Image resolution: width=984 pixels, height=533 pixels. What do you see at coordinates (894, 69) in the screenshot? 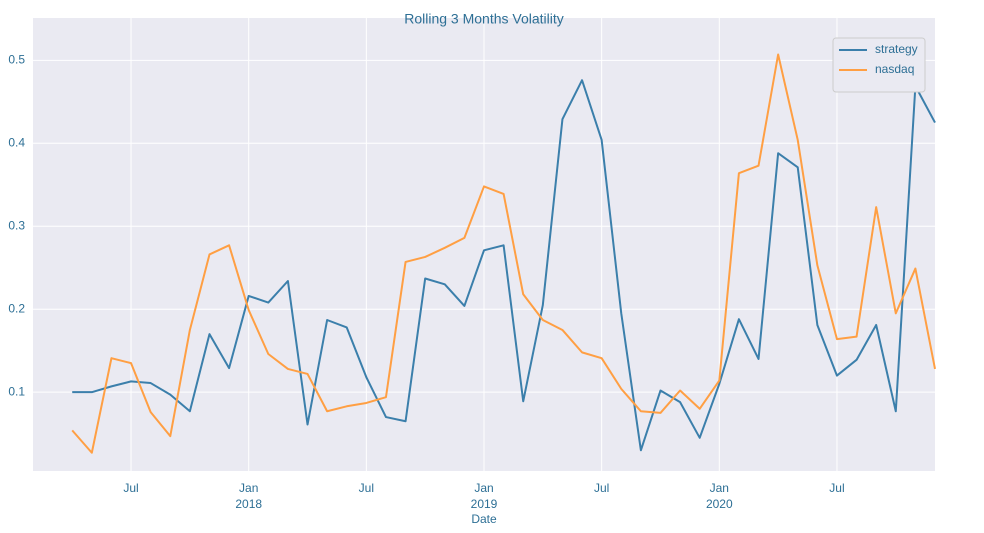
I see `legend-label: nasdaq` at bounding box center [894, 69].